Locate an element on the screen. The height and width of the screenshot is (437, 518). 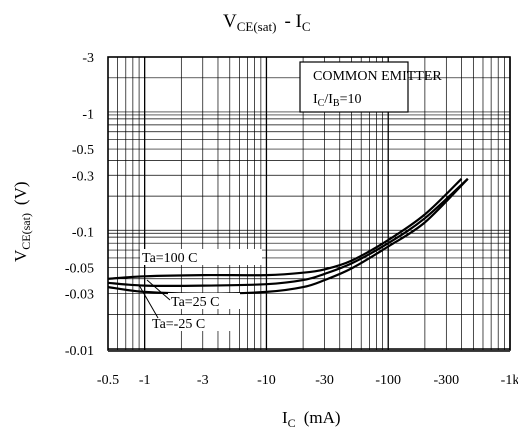
x-tick-label: -100 is located at coordinates (388, 380).